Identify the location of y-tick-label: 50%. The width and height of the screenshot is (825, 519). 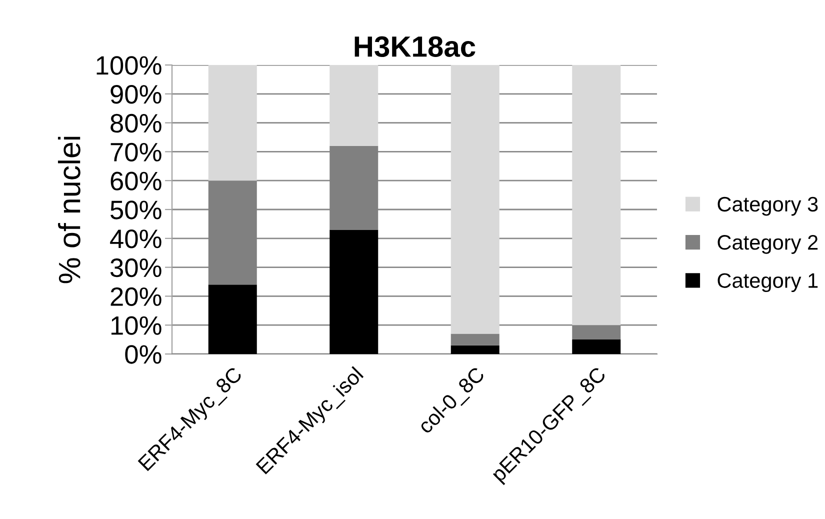
(136, 210).